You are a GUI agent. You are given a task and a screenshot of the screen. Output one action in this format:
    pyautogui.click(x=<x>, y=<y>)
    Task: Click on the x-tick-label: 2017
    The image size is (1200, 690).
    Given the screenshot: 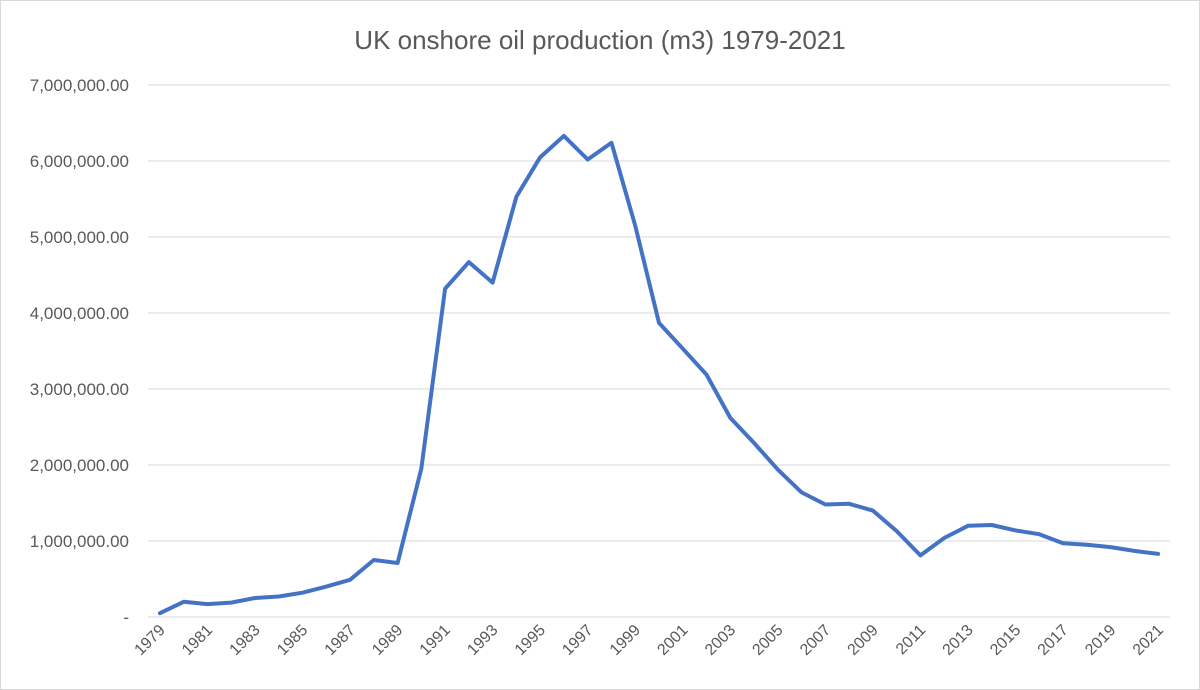 What is the action you would take?
    pyautogui.click(x=1053, y=640)
    